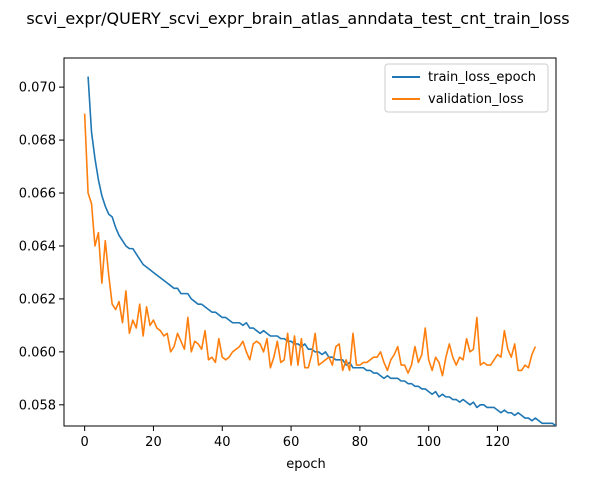 This screenshot has width=591, height=480. What do you see at coordinates (37, 194) in the screenshot?
I see `y-tick-label: 0.066` at bounding box center [37, 194].